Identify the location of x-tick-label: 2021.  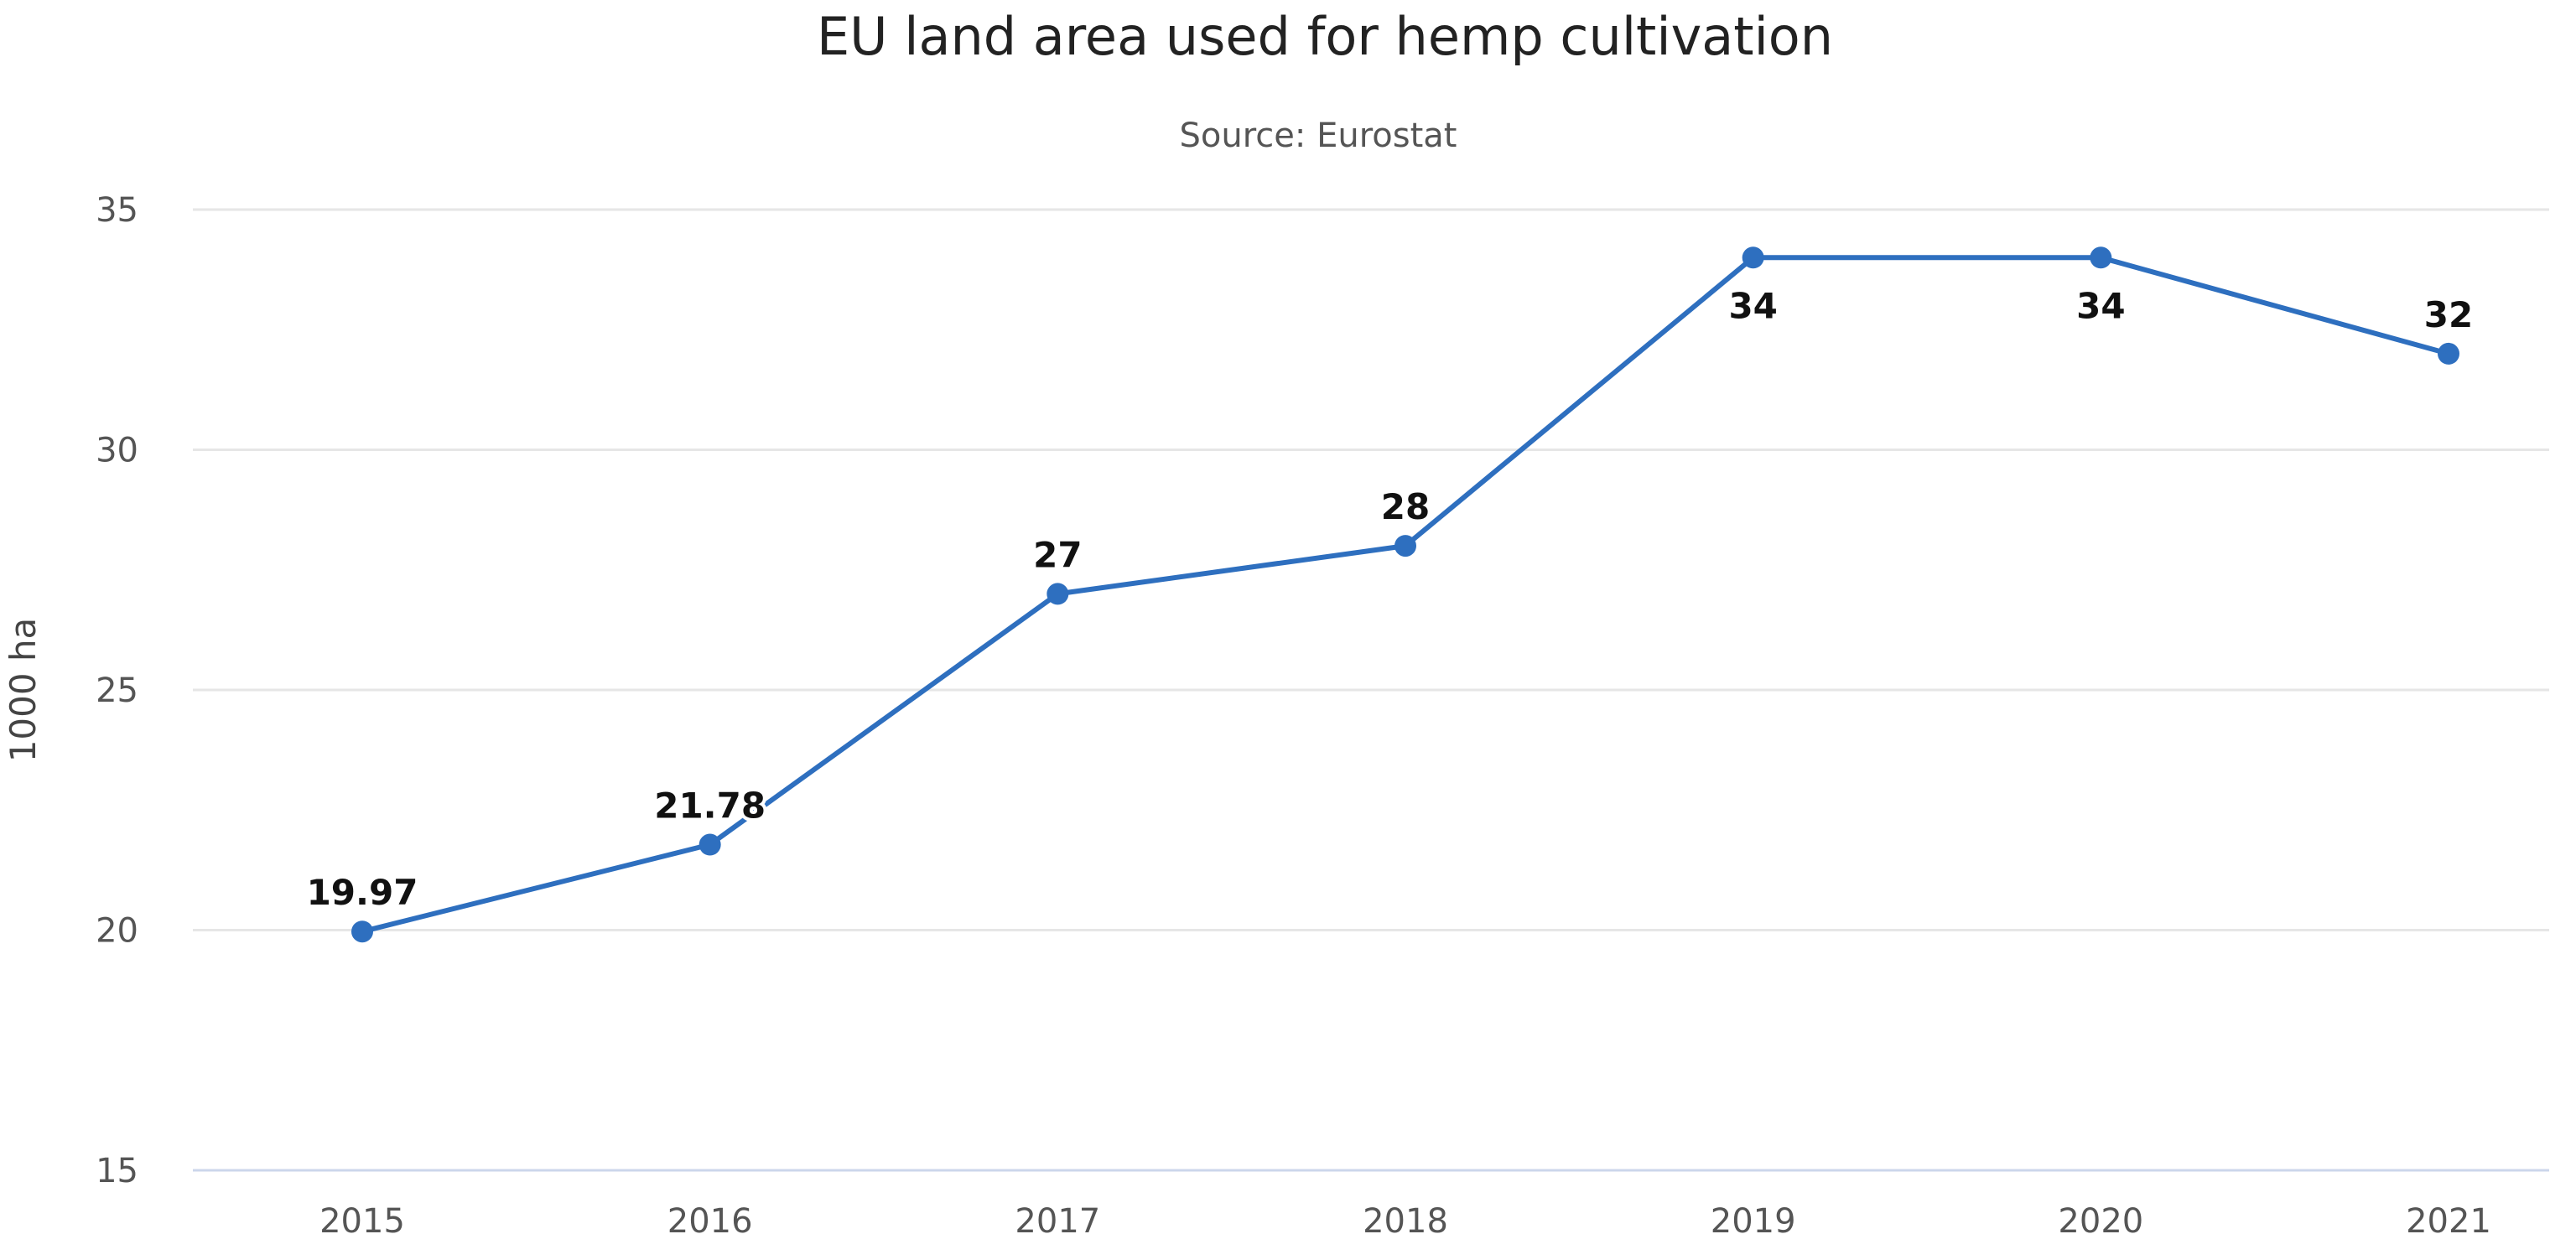
(2448, 1221).